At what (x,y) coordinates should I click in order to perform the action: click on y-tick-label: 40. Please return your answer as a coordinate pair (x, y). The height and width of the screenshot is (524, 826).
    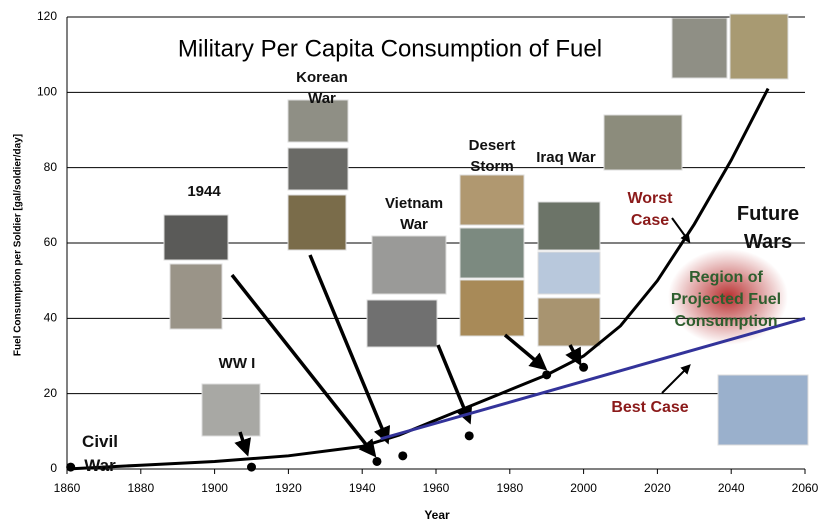
    Looking at the image, I should click on (51, 318).